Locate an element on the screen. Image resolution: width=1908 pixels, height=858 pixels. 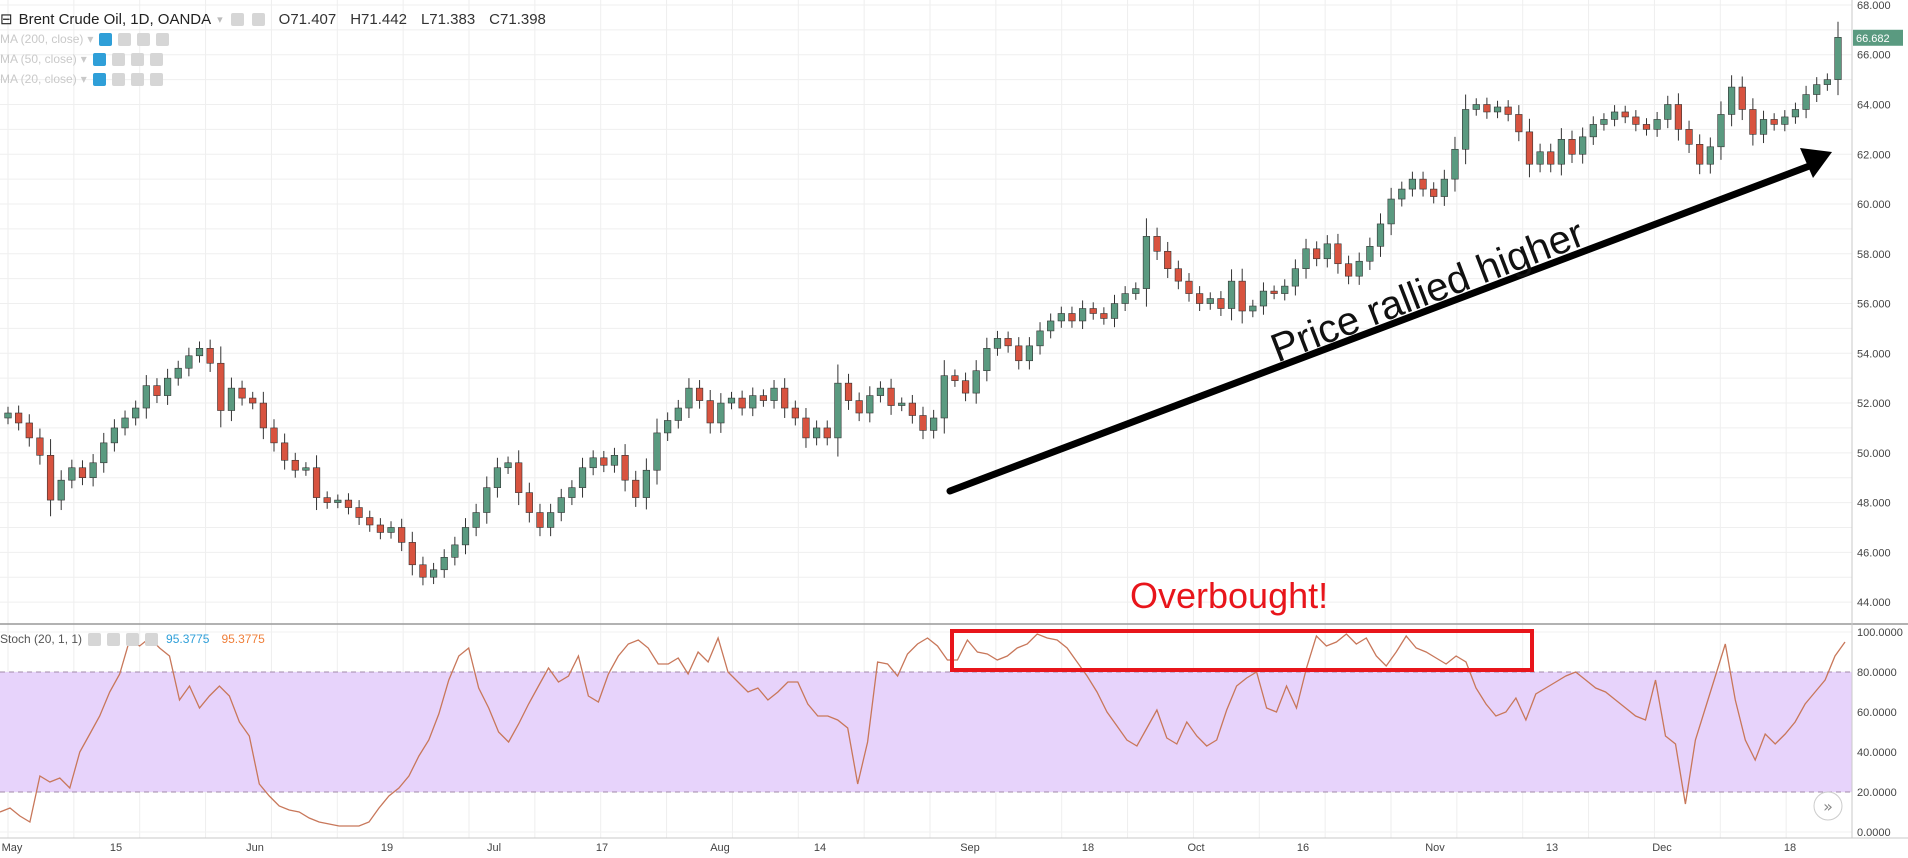
time-axis: May 15 Jun 19 Jul 17 Aug 14 Sep 18 Oct 16 Nov 13 Dec 18 is located at coordinates (954, 845).